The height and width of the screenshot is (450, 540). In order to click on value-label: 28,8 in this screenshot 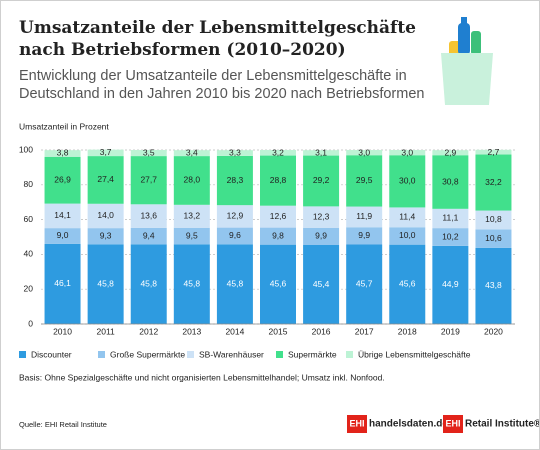, I will do `click(278, 180)`.